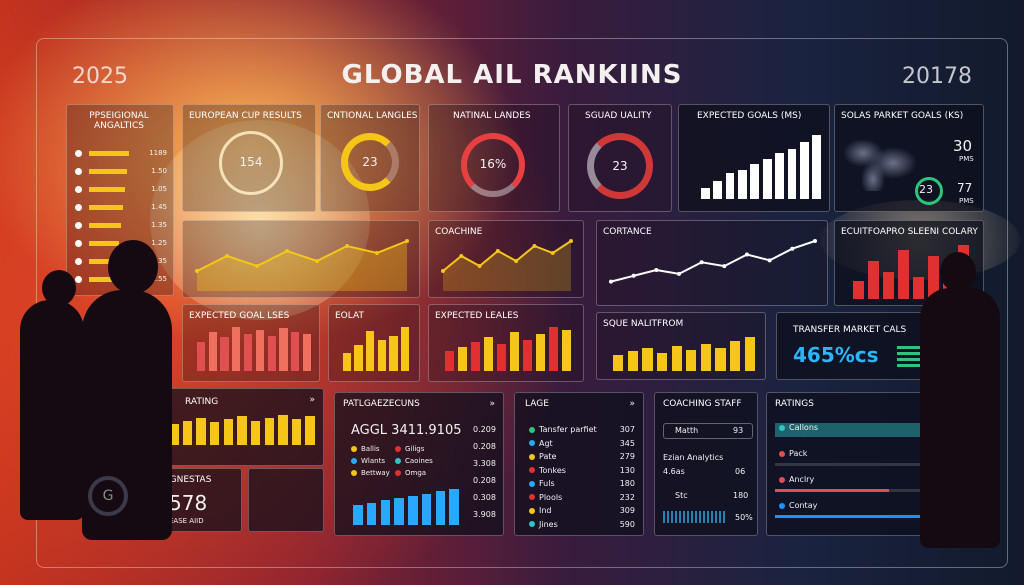 The image size is (1024, 585). What do you see at coordinates (937, 76) in the screenshot?
I see `year-right: 20178` at bounding box center [937, 76].